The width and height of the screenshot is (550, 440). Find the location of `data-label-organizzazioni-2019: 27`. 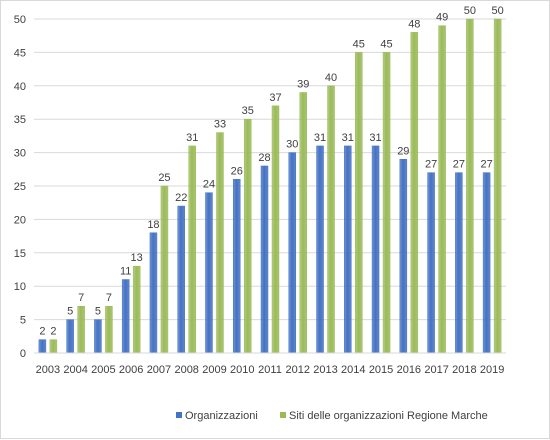

data-label-organizzazioni-2019: 27 is located at coordinates (486, 165).